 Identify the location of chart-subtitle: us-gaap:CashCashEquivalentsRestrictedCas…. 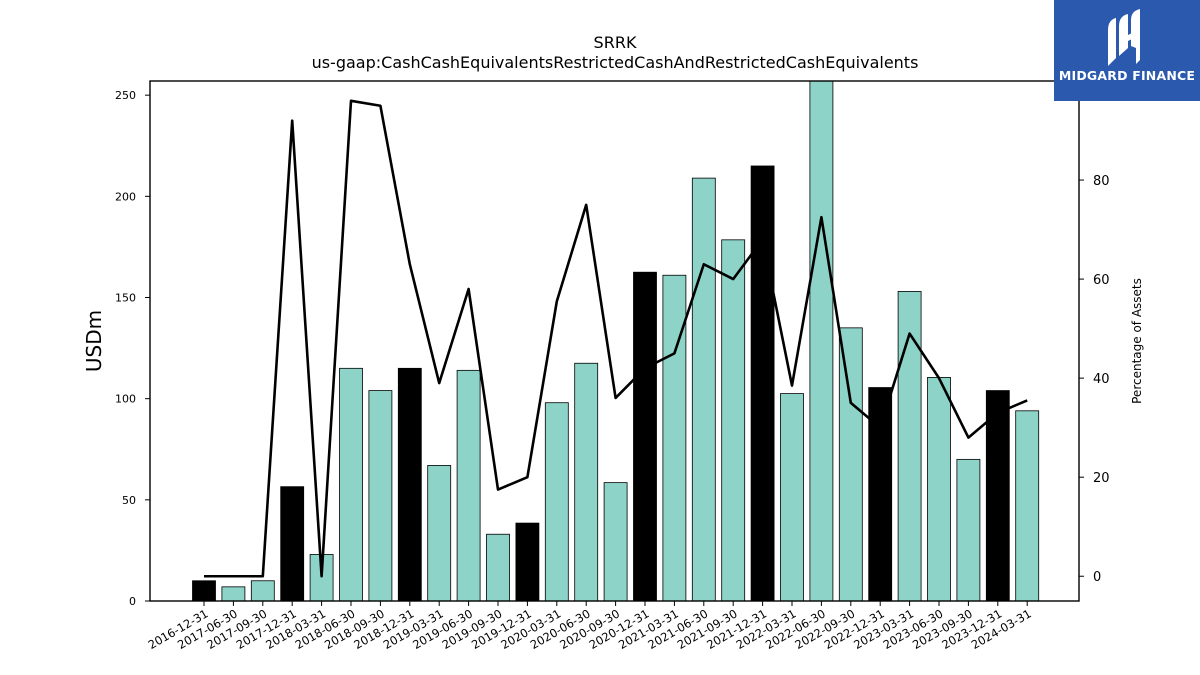
(615, 62).